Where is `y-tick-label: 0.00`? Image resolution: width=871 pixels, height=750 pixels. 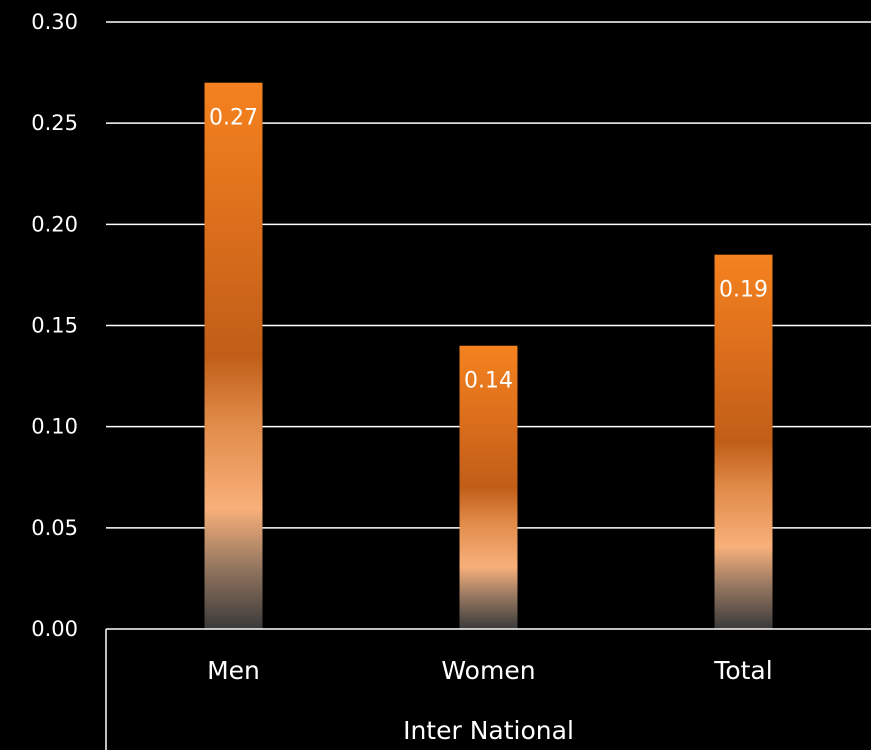
y-tick-label: 0.00 is located at coordinates (54, 629).